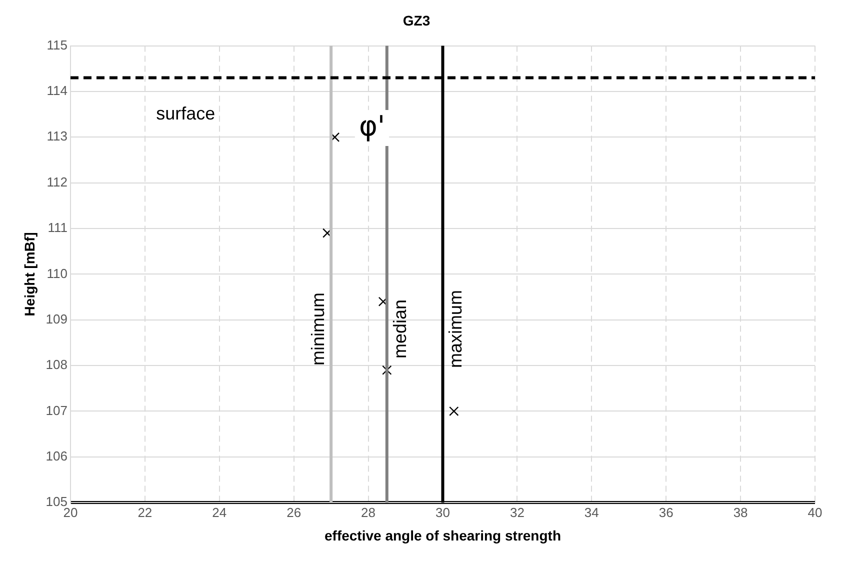 The width and height of the screenshot is (843, 567). Describe the element at coordinates (815, 512) in the screenshot. I see `x-tick-label: 40` at that location.